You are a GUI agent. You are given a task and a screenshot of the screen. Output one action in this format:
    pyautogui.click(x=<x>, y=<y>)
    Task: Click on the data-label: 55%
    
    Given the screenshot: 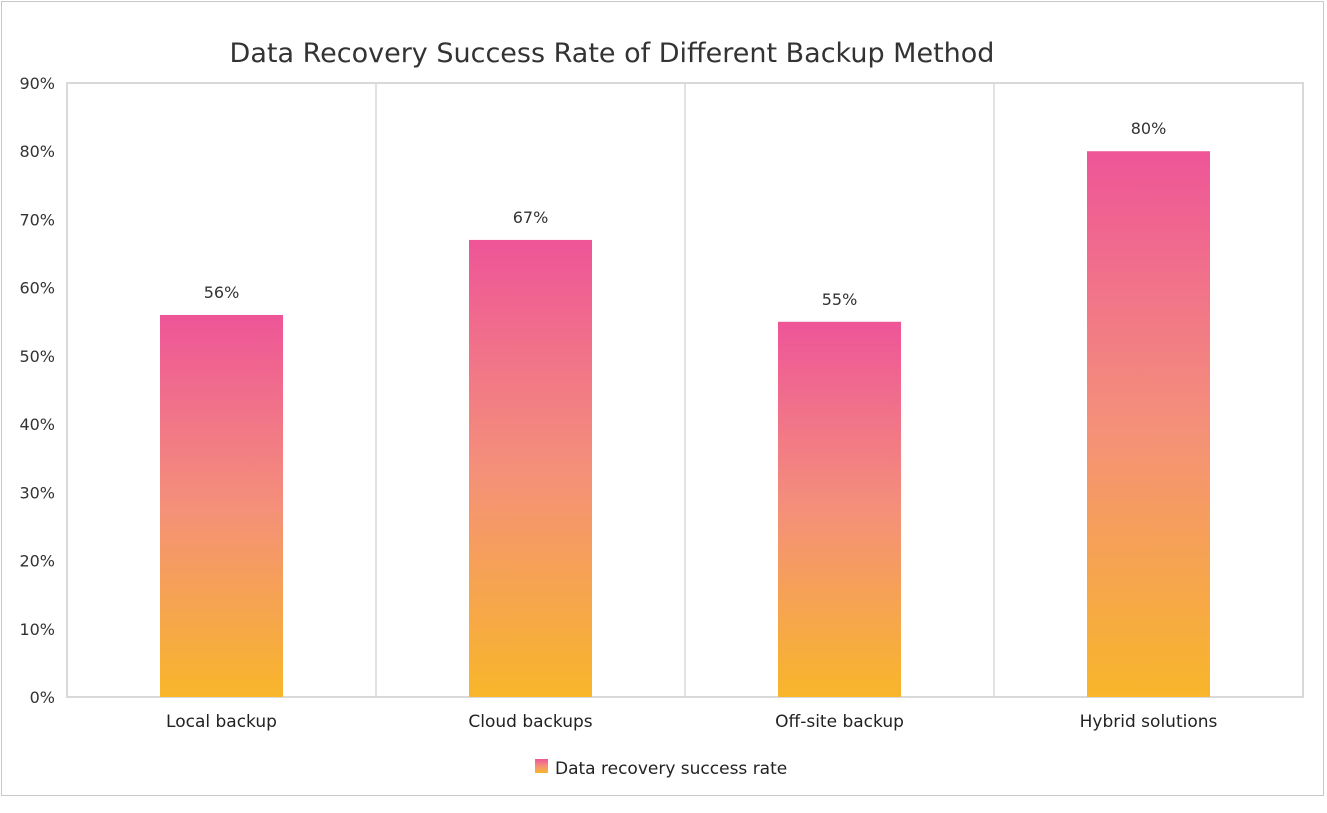 What is the action you would take?
    pyautogui.click(x=840, y=299)
    